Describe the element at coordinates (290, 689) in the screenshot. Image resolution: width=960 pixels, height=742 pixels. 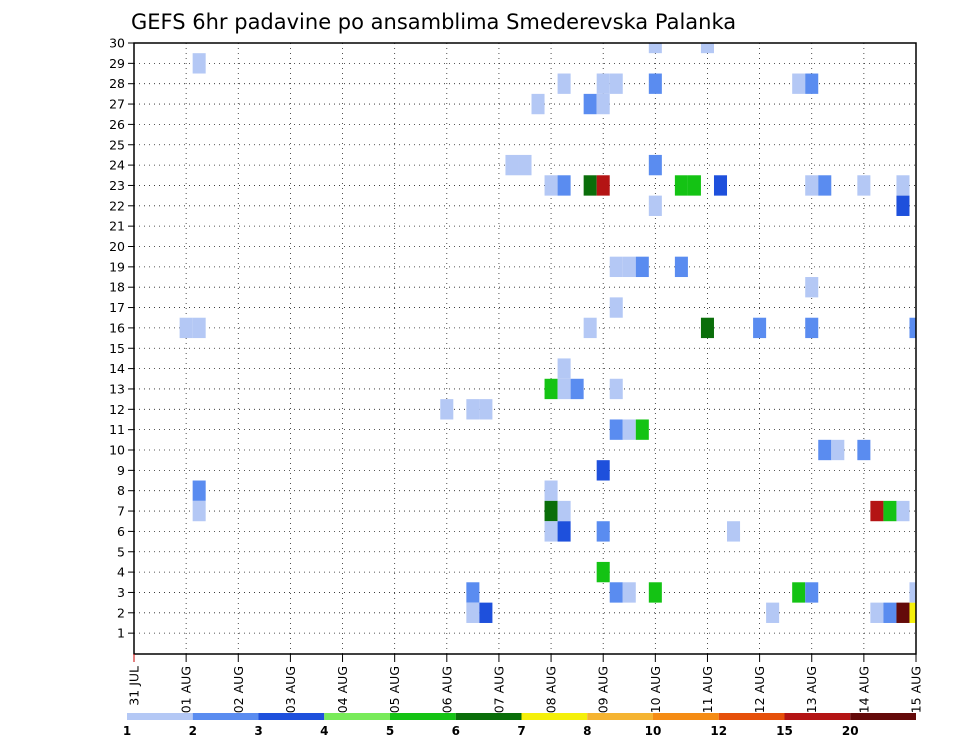
I see `x-tick-label: 03 AUG` at that location.